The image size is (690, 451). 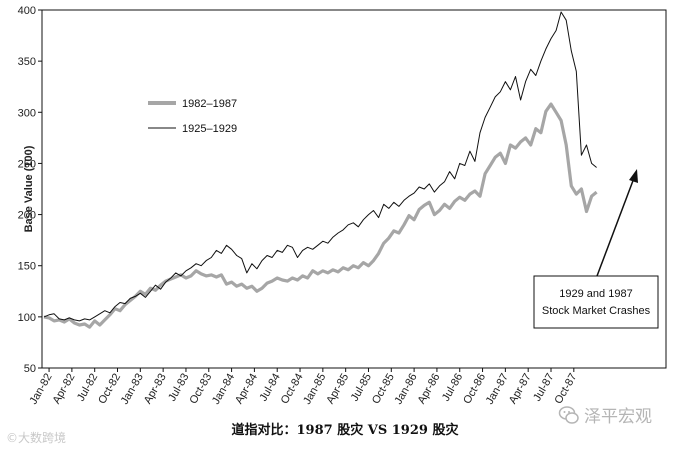 I want to click on watermark-right-text: 泽平宏观, so click(x=618, y=417).